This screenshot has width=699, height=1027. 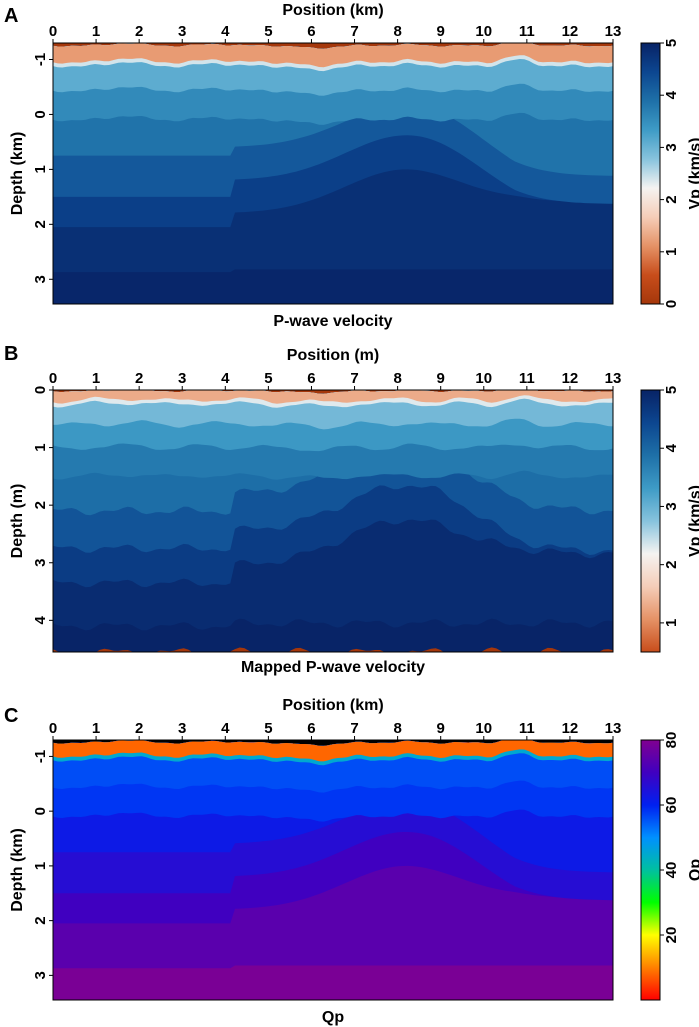 What do you see at coordinates (671, 304) in the screenshot?
I see `colorbar-tick-label: 0` at bounding box center [671, 304].